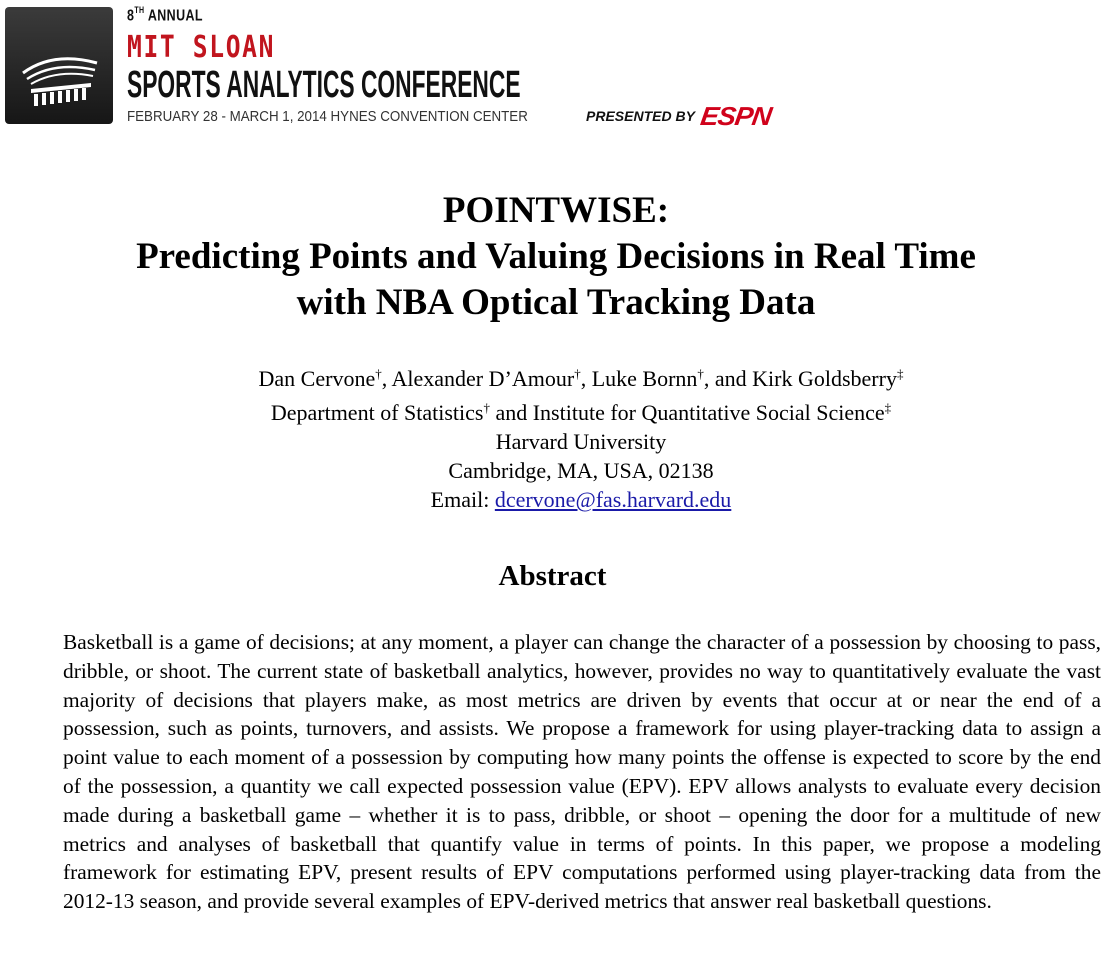 The width and height of the screenshot is (1112, 976). I want to click on author-name: Dan Cervone, so click(317, 378).